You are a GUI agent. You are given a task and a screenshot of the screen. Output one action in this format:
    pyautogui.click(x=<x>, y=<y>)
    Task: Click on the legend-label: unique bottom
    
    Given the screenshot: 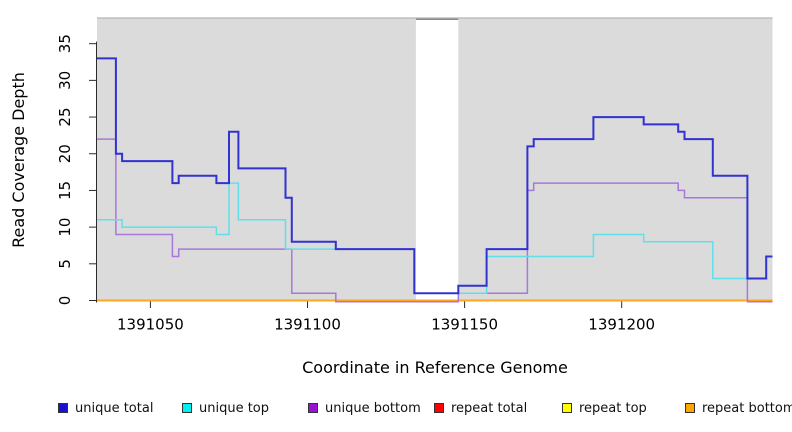 What is the action you would take?
    pyautogui.click(x=373, y=408)
    